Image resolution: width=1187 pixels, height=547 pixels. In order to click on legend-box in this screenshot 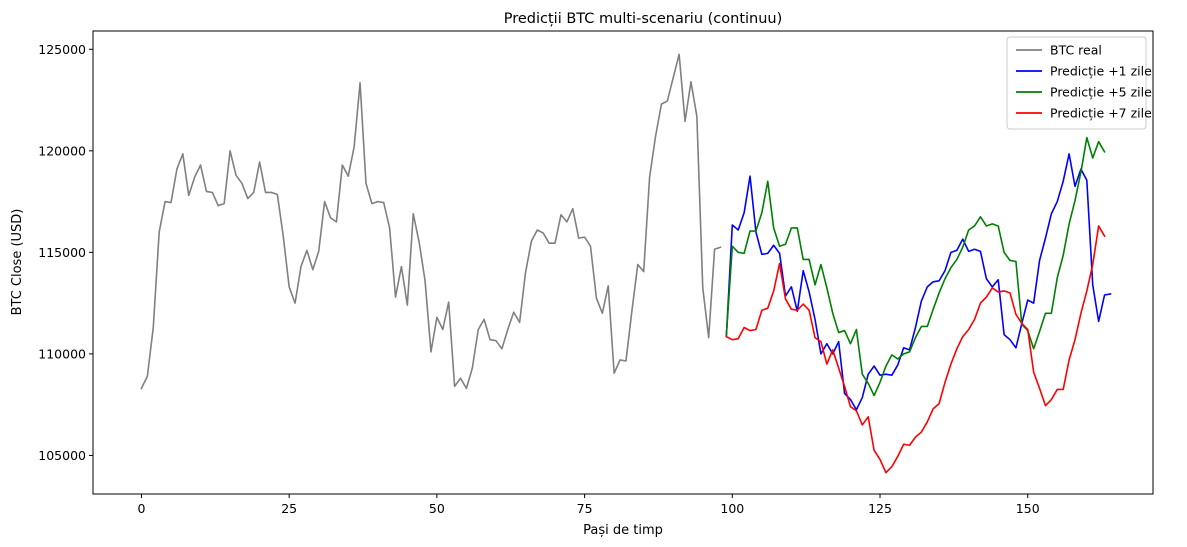, I will do `click(1076, 83)`.